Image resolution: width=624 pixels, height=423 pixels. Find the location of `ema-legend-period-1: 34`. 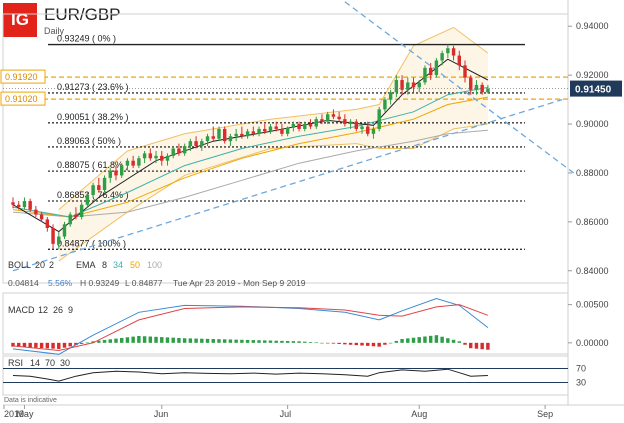

ema-legend-period-1: 34 is located at coordinates (118, 265).